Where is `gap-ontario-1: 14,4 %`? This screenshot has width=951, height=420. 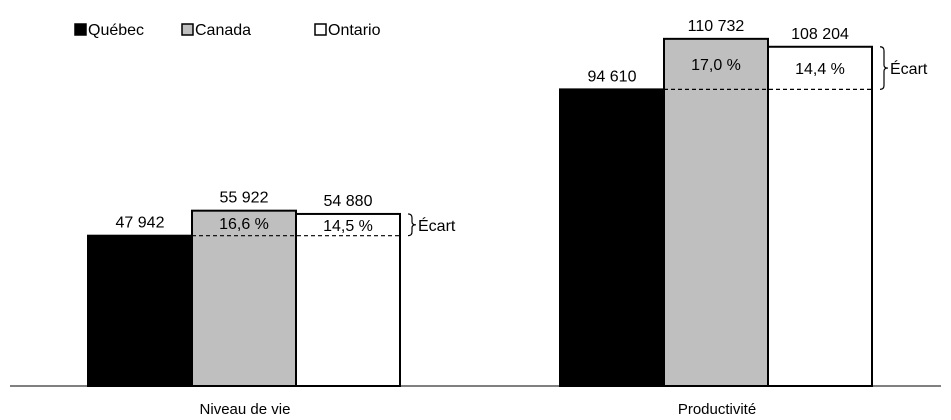
gap-ontario-1: 14,4 % is located at coordinates (820, 69).